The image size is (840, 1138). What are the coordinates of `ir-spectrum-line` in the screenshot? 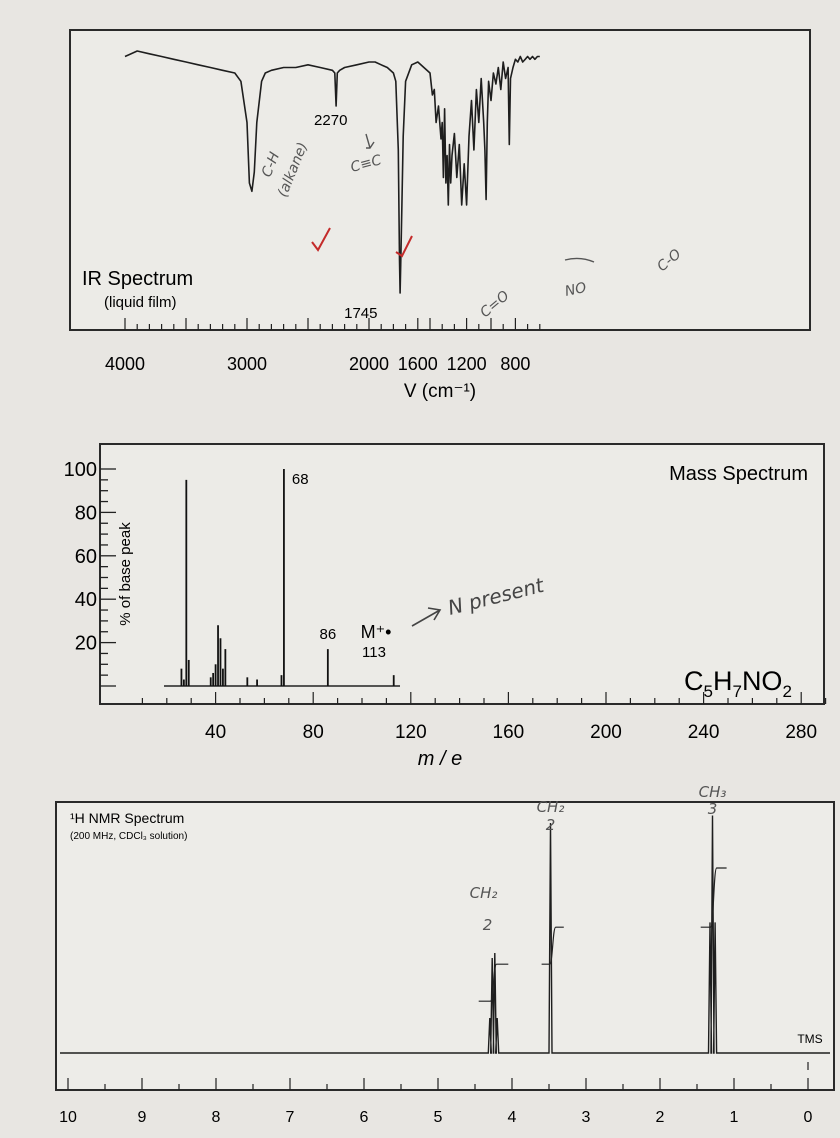 It's located at (332, 172).